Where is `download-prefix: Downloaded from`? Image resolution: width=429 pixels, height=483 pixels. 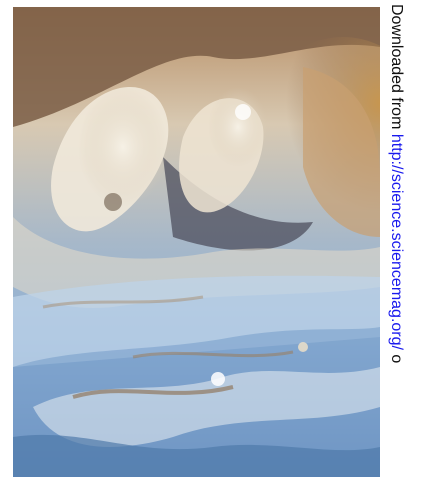 download-prefix: Downloaded from is located at coordinates (396, 69).